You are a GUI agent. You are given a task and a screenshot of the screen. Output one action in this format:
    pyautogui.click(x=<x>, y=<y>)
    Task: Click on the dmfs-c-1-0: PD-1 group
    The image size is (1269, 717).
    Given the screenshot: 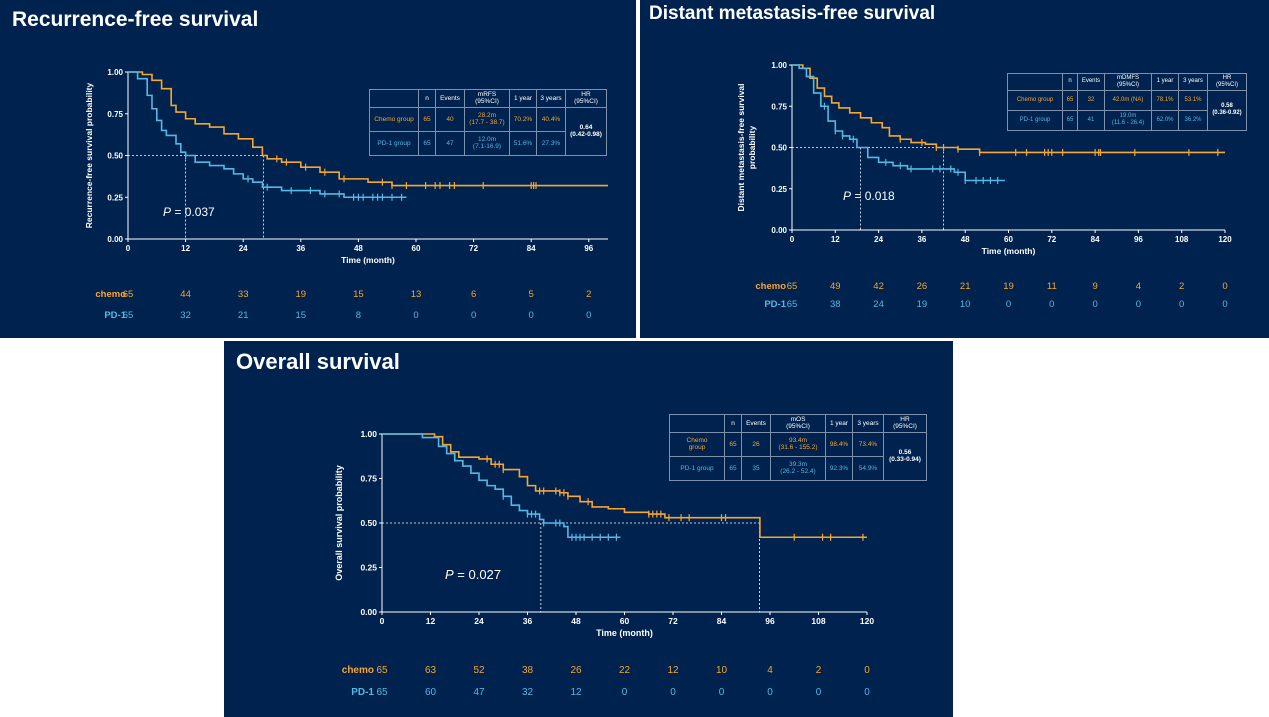 What is the action you would take?
    pyautogui.click(x=1035, y=120)
    